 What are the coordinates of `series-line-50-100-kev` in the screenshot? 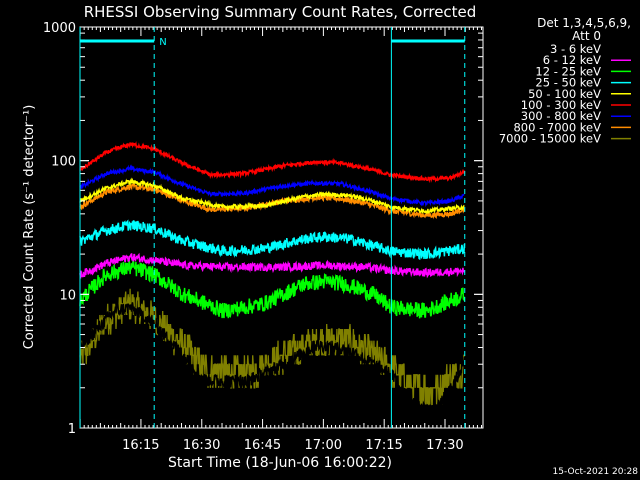 It's located at (272, 196).